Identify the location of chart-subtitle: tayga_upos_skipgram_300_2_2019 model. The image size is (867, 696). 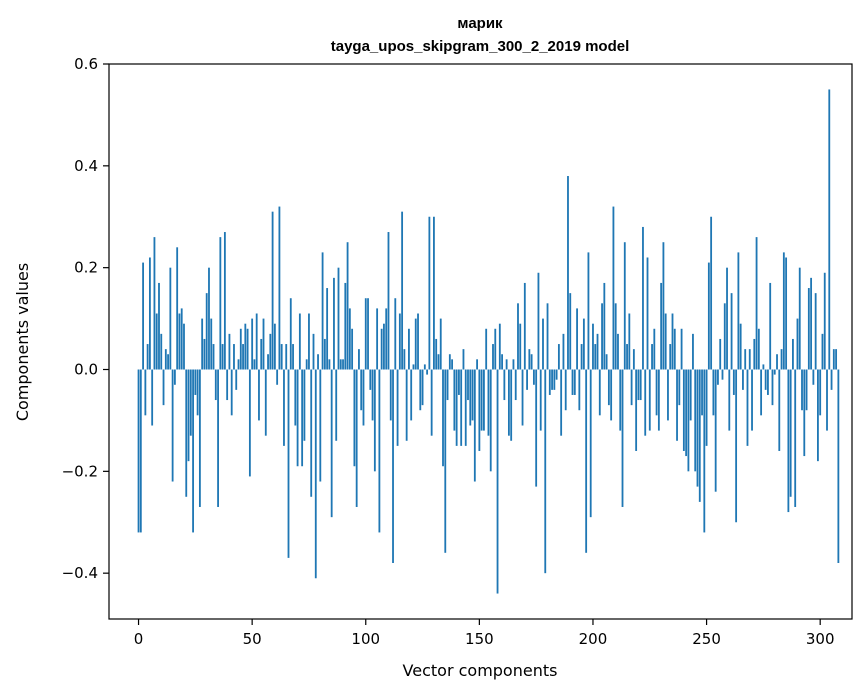
(480, 46).